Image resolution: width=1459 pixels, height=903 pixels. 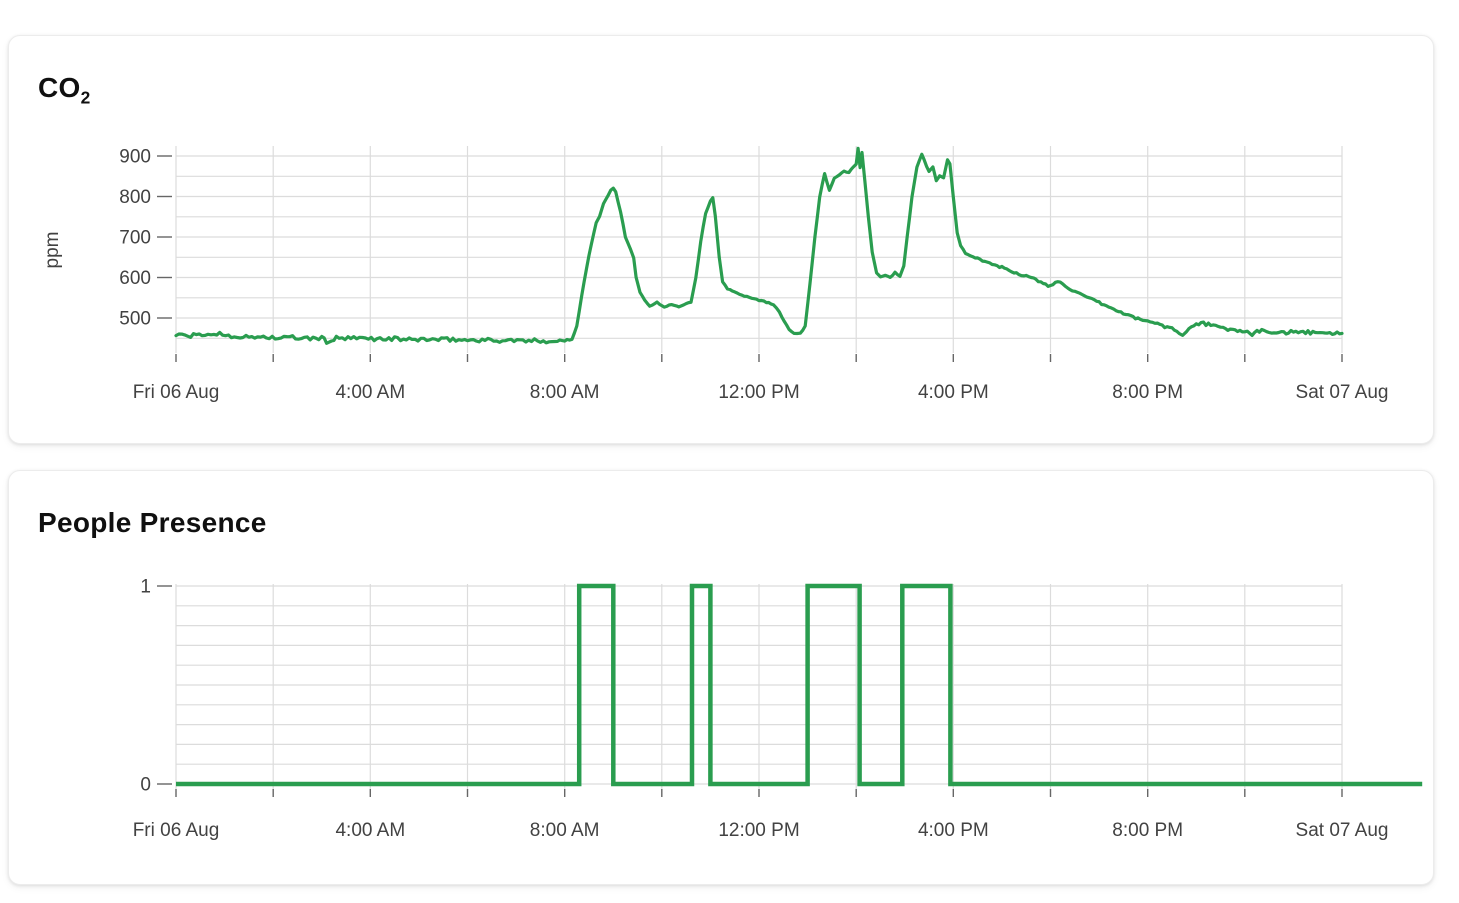 I want to click on presence-title-main: People Presence, so click(x=152, y=522).